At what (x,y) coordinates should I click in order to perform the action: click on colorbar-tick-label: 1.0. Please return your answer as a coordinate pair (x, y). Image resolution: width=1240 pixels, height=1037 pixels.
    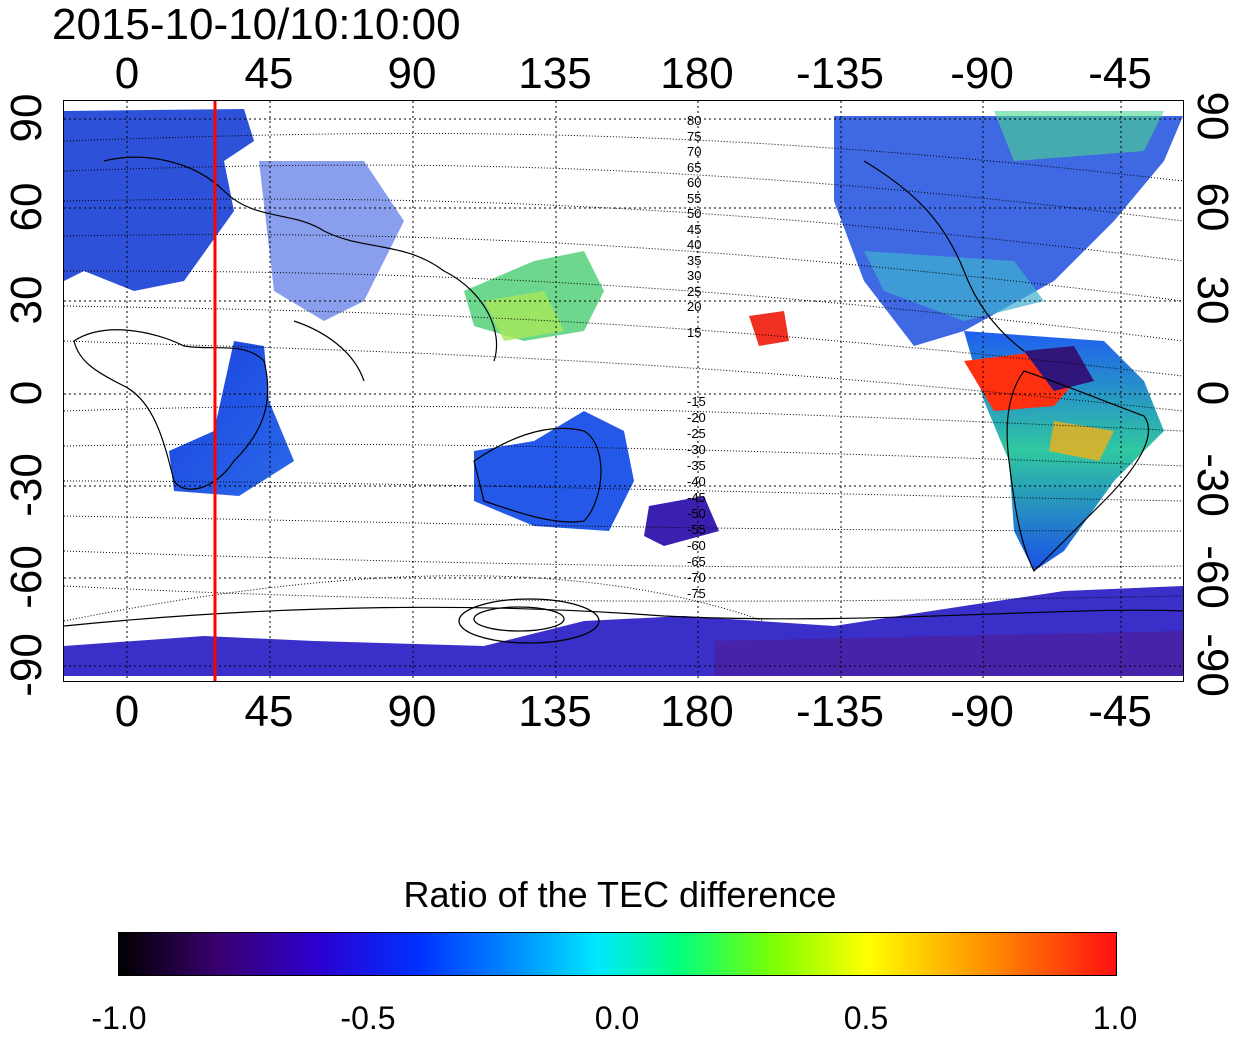
    Looking at the image, I should click on (1115, 1018).